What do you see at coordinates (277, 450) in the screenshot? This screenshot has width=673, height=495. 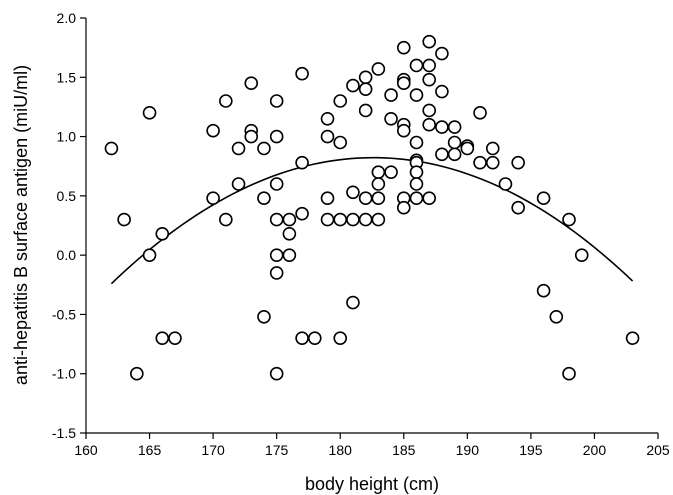 I see `x-tick-label: 175` at bounding box center [277, 450].